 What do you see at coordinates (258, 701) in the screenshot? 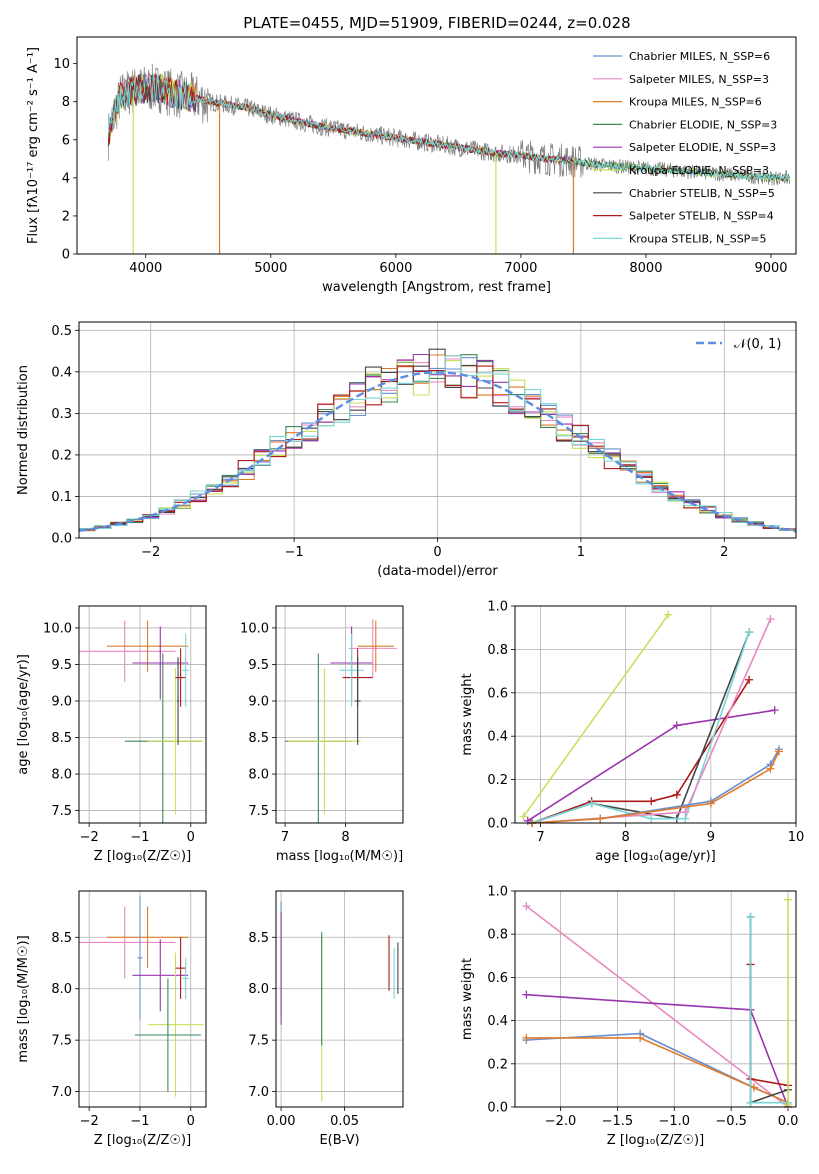
I see `y-tick-label: 9.0` at bounding box center [258, 701].